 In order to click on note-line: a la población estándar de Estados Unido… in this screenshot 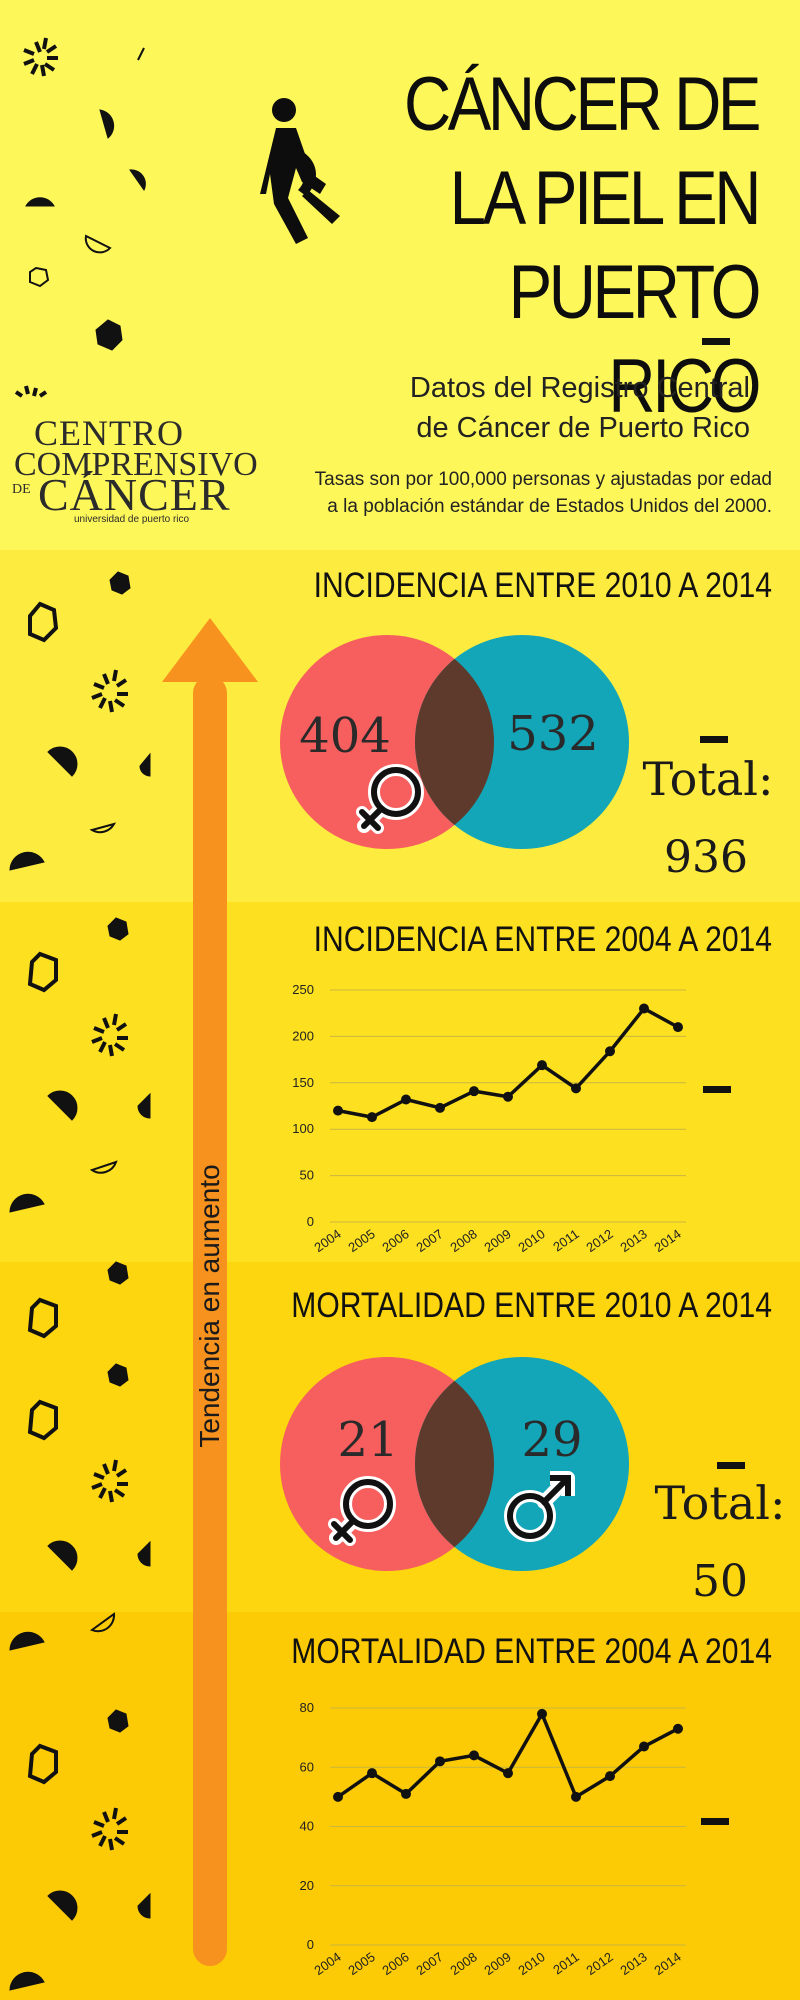, I will do `click(549, 506)`.